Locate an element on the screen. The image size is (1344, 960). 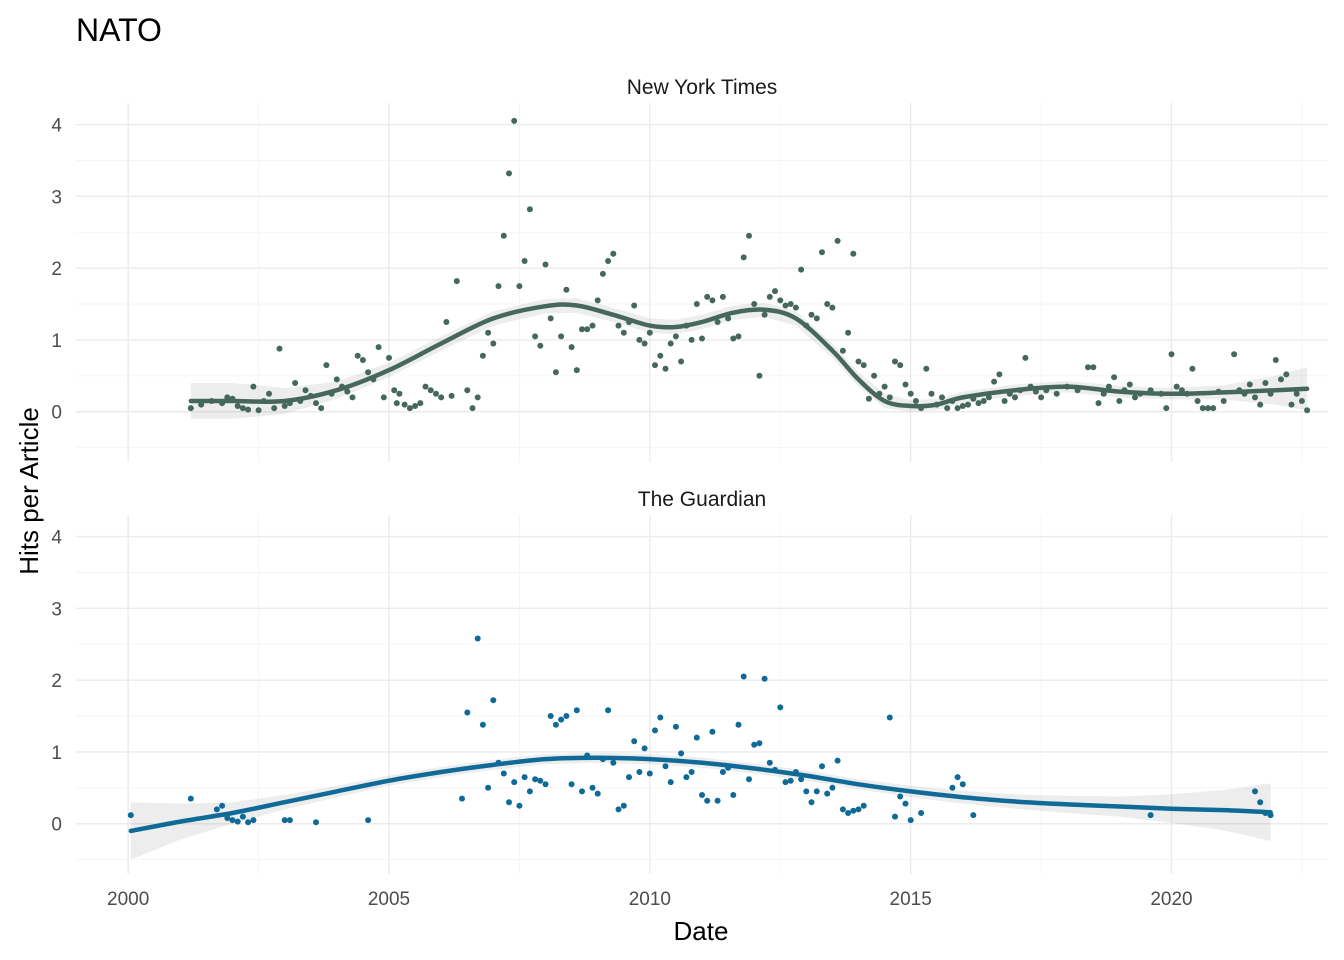
confidence-band is located at coordinates (700, 806).